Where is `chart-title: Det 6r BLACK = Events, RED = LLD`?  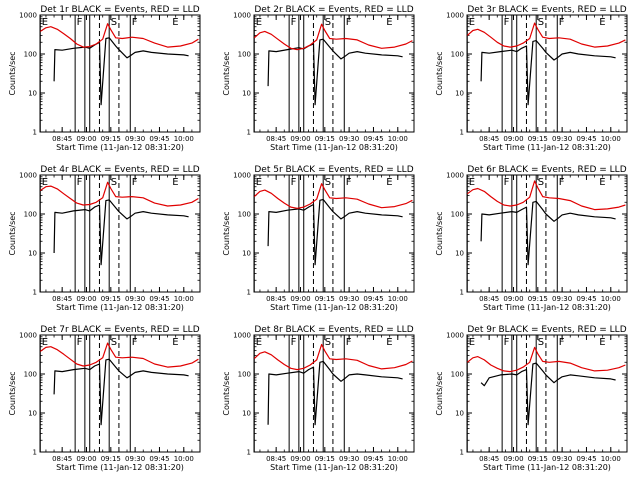 chart-title: Det 6r BLACK = Events, RED = LLD is located at coordinates (546, 170).